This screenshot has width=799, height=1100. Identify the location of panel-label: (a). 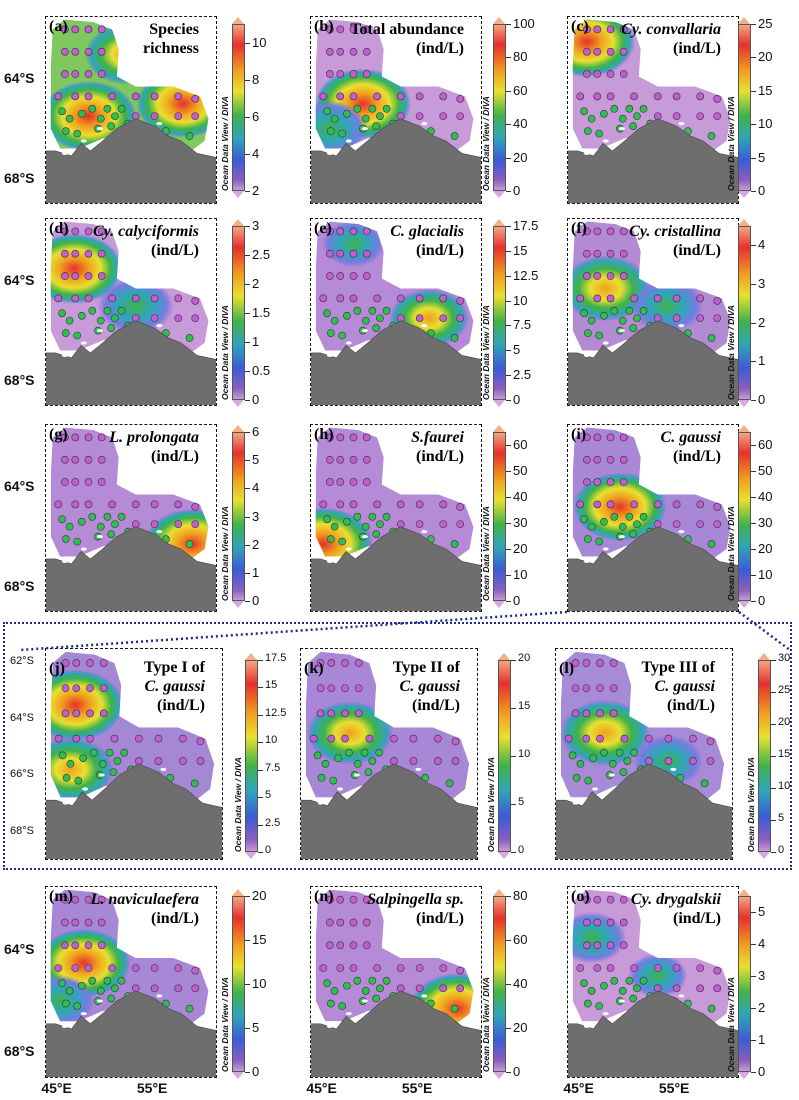
(58, 26).